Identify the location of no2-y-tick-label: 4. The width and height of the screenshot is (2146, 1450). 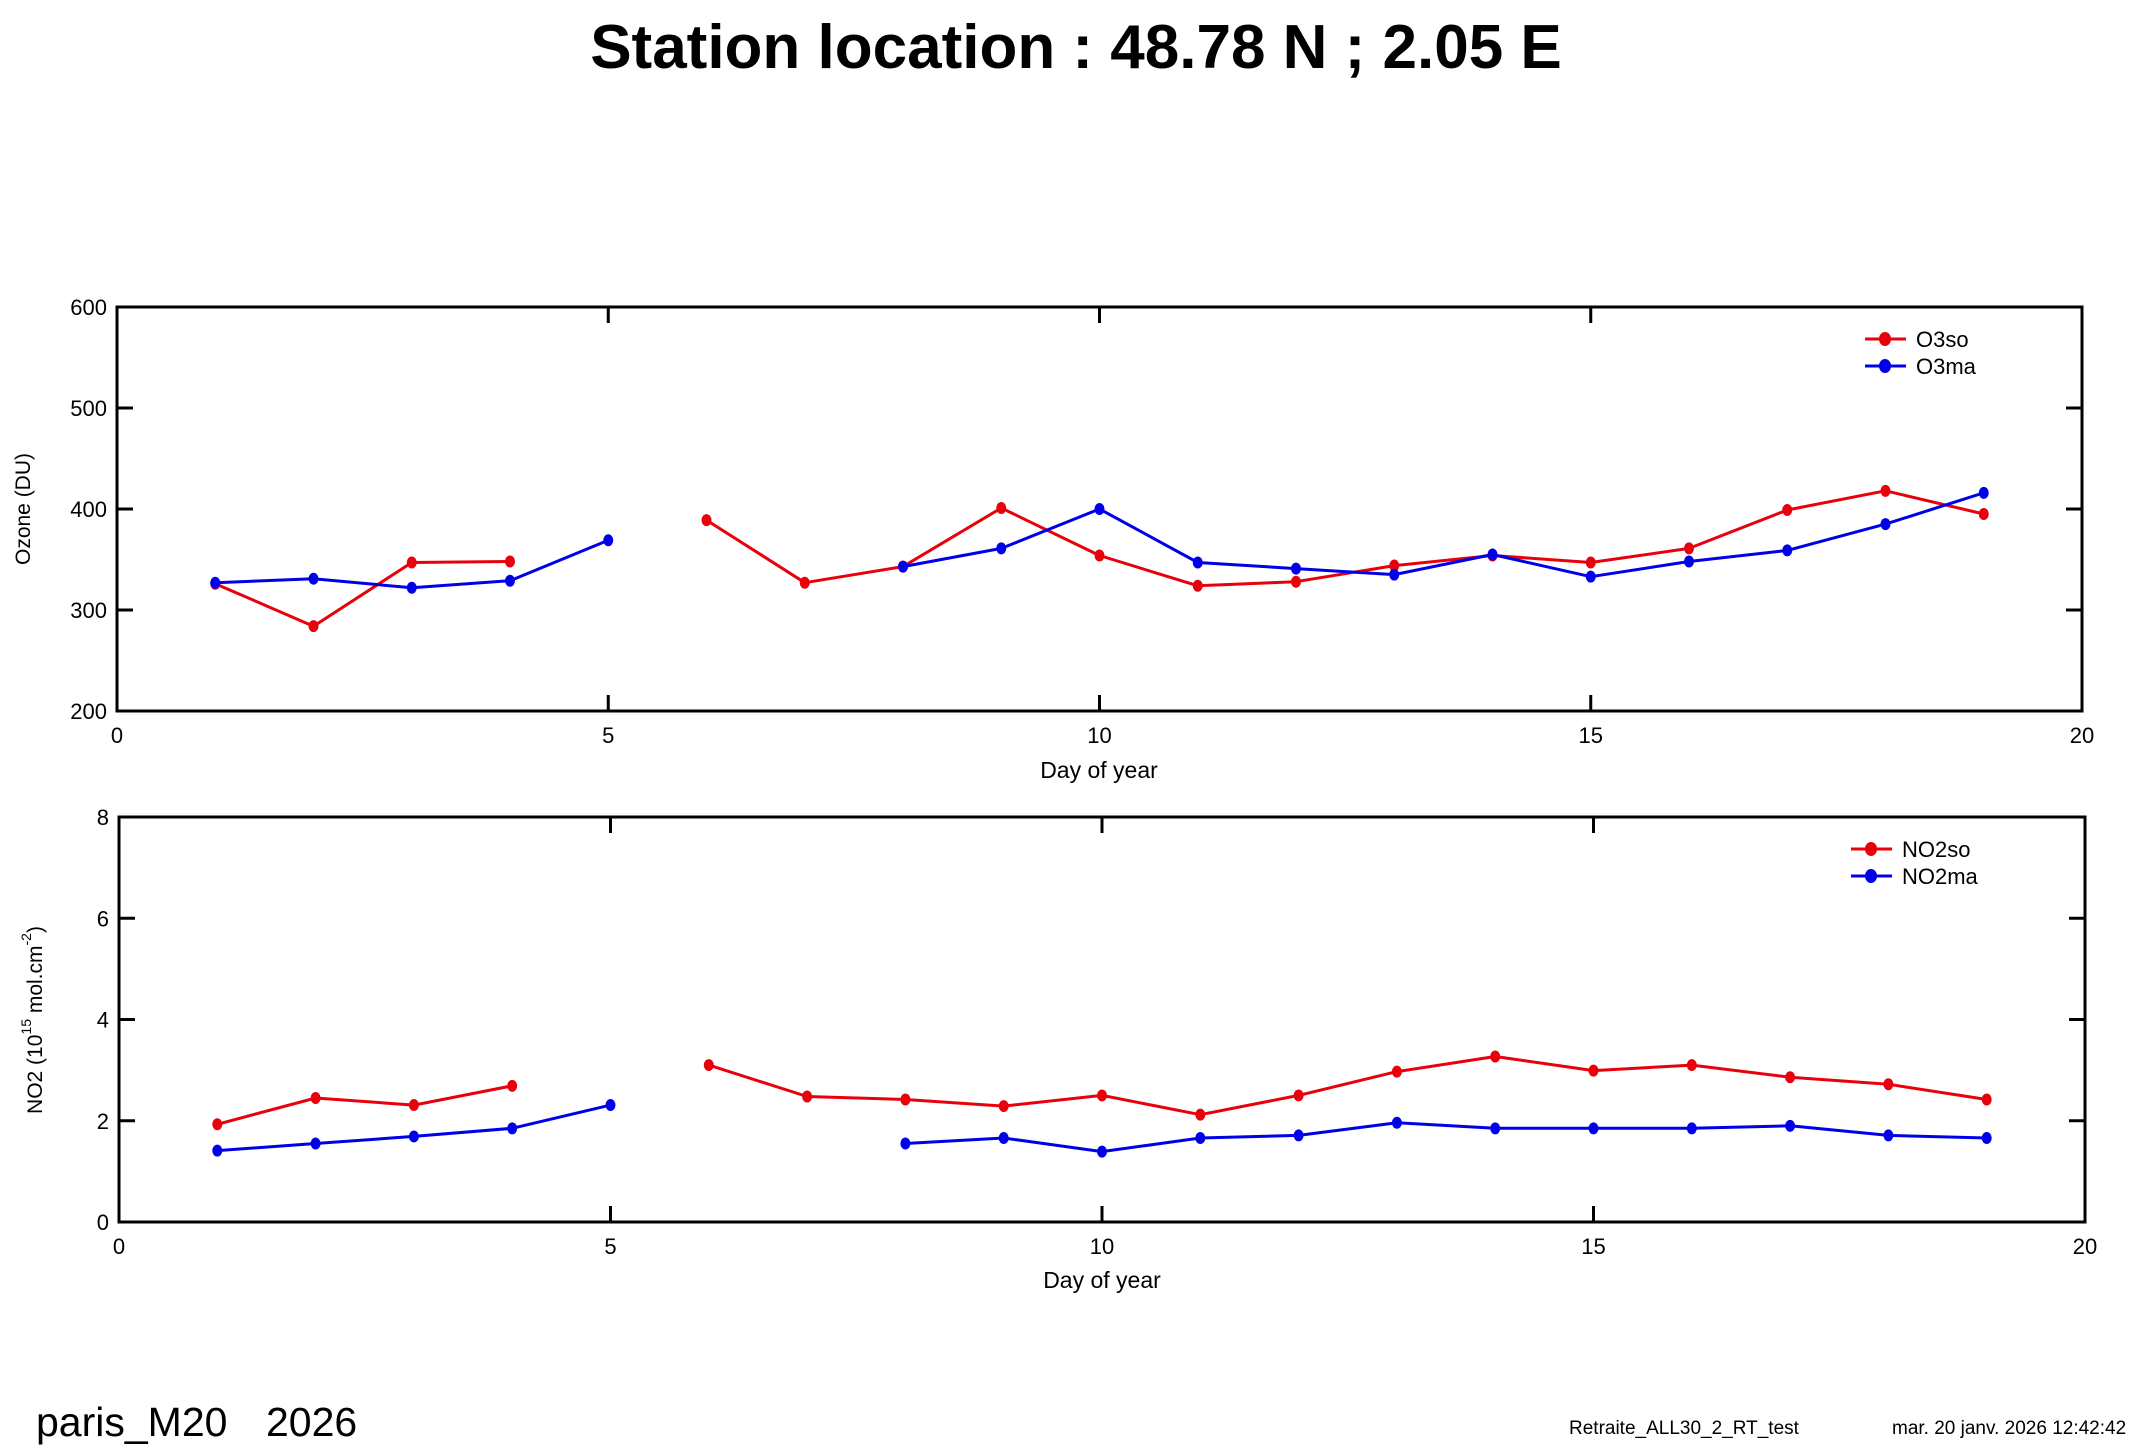
(103, 1020).